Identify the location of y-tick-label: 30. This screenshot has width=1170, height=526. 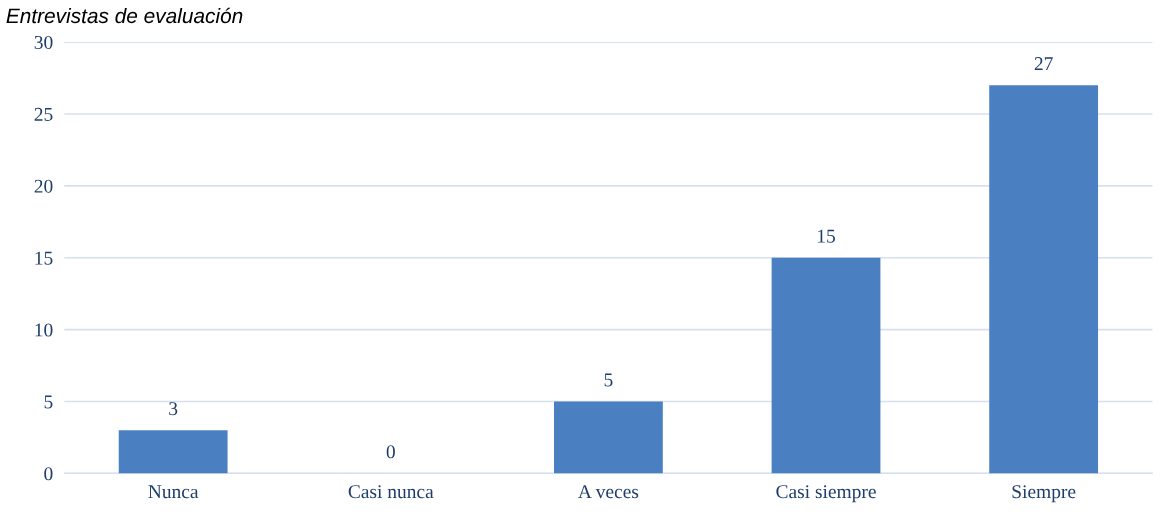
(43, 42).